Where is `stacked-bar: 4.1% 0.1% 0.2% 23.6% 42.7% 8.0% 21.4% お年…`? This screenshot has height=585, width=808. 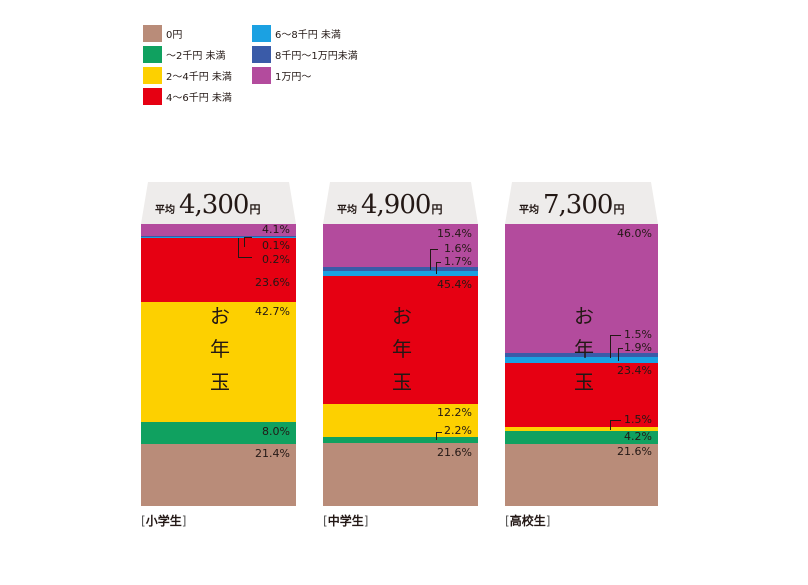 stacked-bar: 4.1% 0.1% 0.2% 23.6% 42.7% 8.0% 21.4% お年… is located at coordinates (218, 364).